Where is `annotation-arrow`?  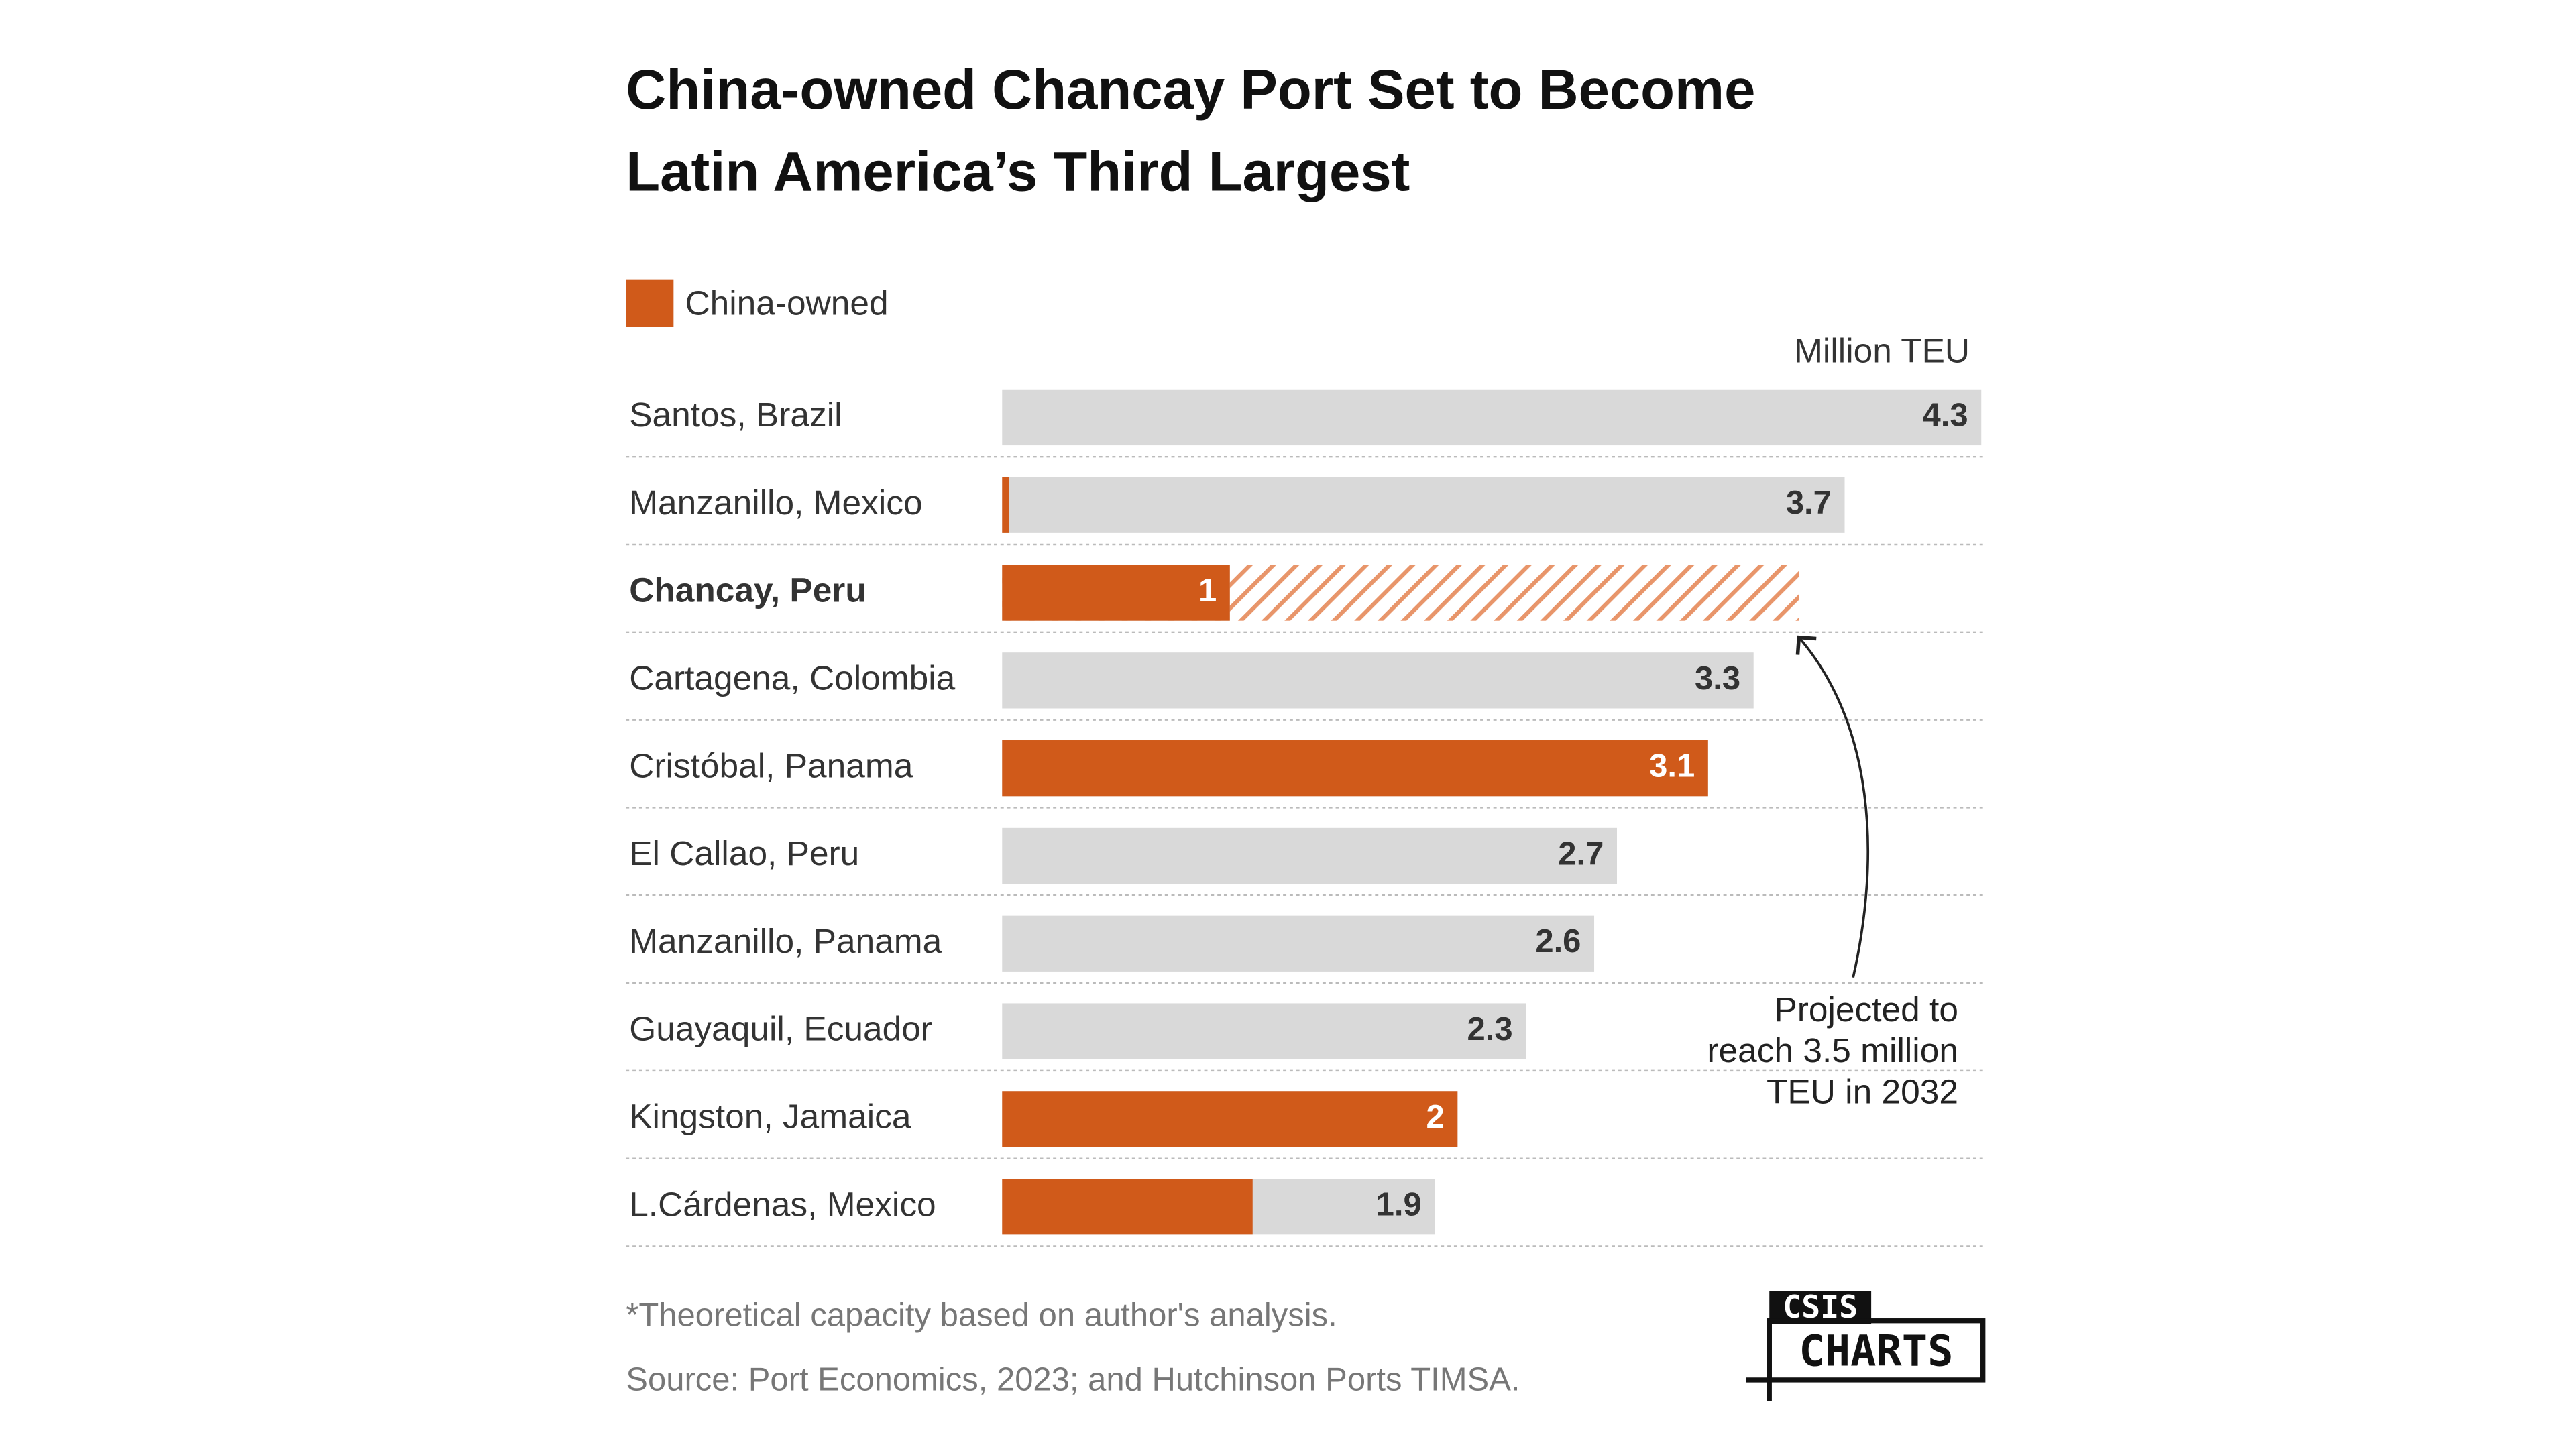 annotation-arrow is located at coordinates (1832, 807).